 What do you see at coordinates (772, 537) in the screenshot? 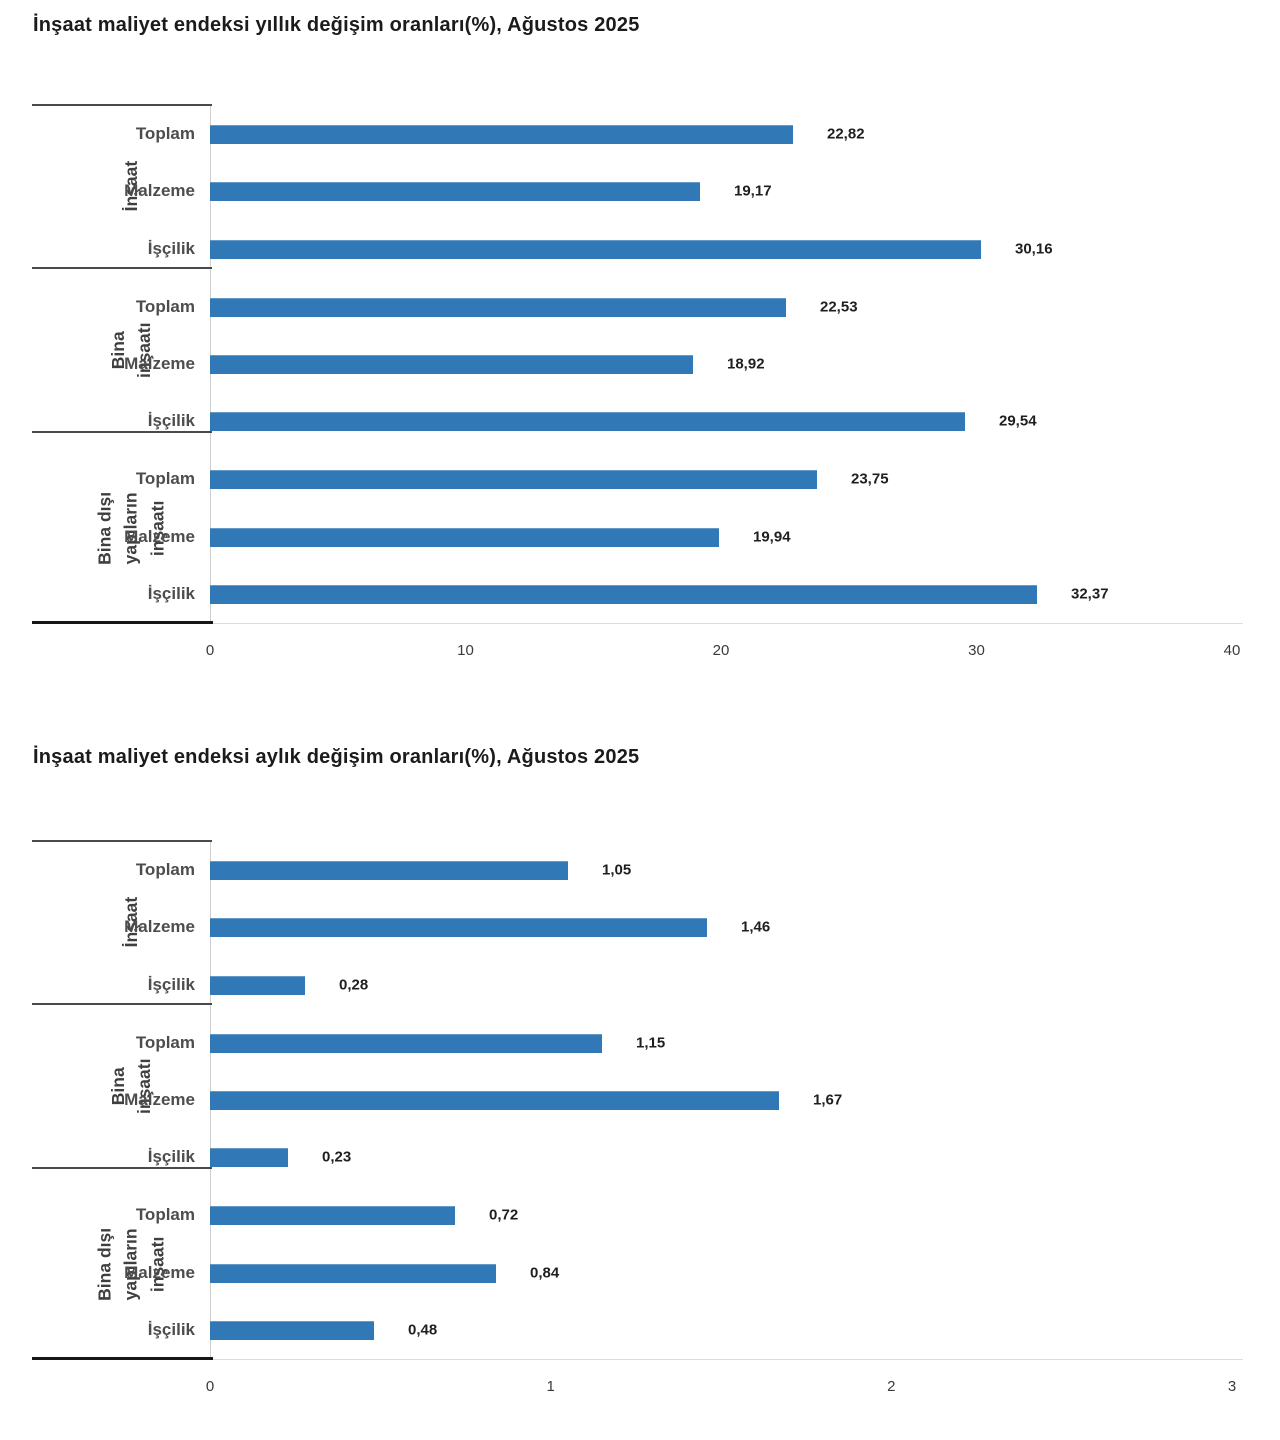
I see `bar-value-label: 19,94` at bounding box center [772, 537].